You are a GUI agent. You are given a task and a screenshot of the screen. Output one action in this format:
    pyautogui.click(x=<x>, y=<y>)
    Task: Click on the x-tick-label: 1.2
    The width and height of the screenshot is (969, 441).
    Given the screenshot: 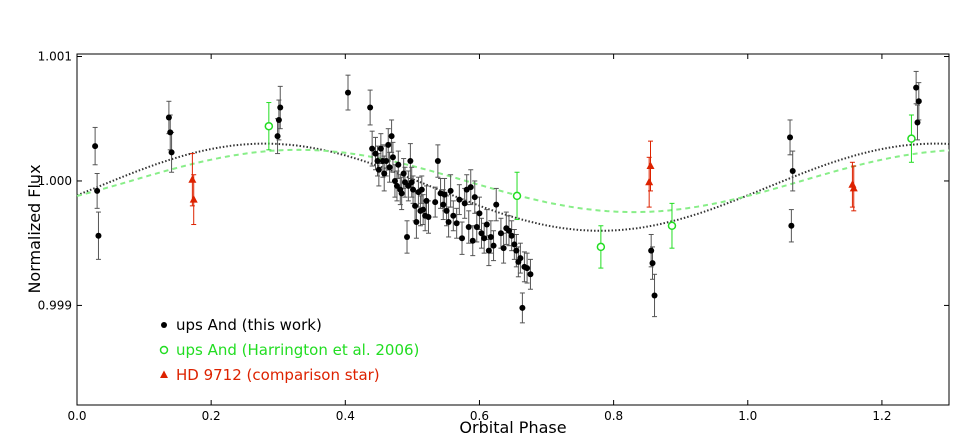 What is the action you would take?
    pyautogui.click(x=881, y=416)
    